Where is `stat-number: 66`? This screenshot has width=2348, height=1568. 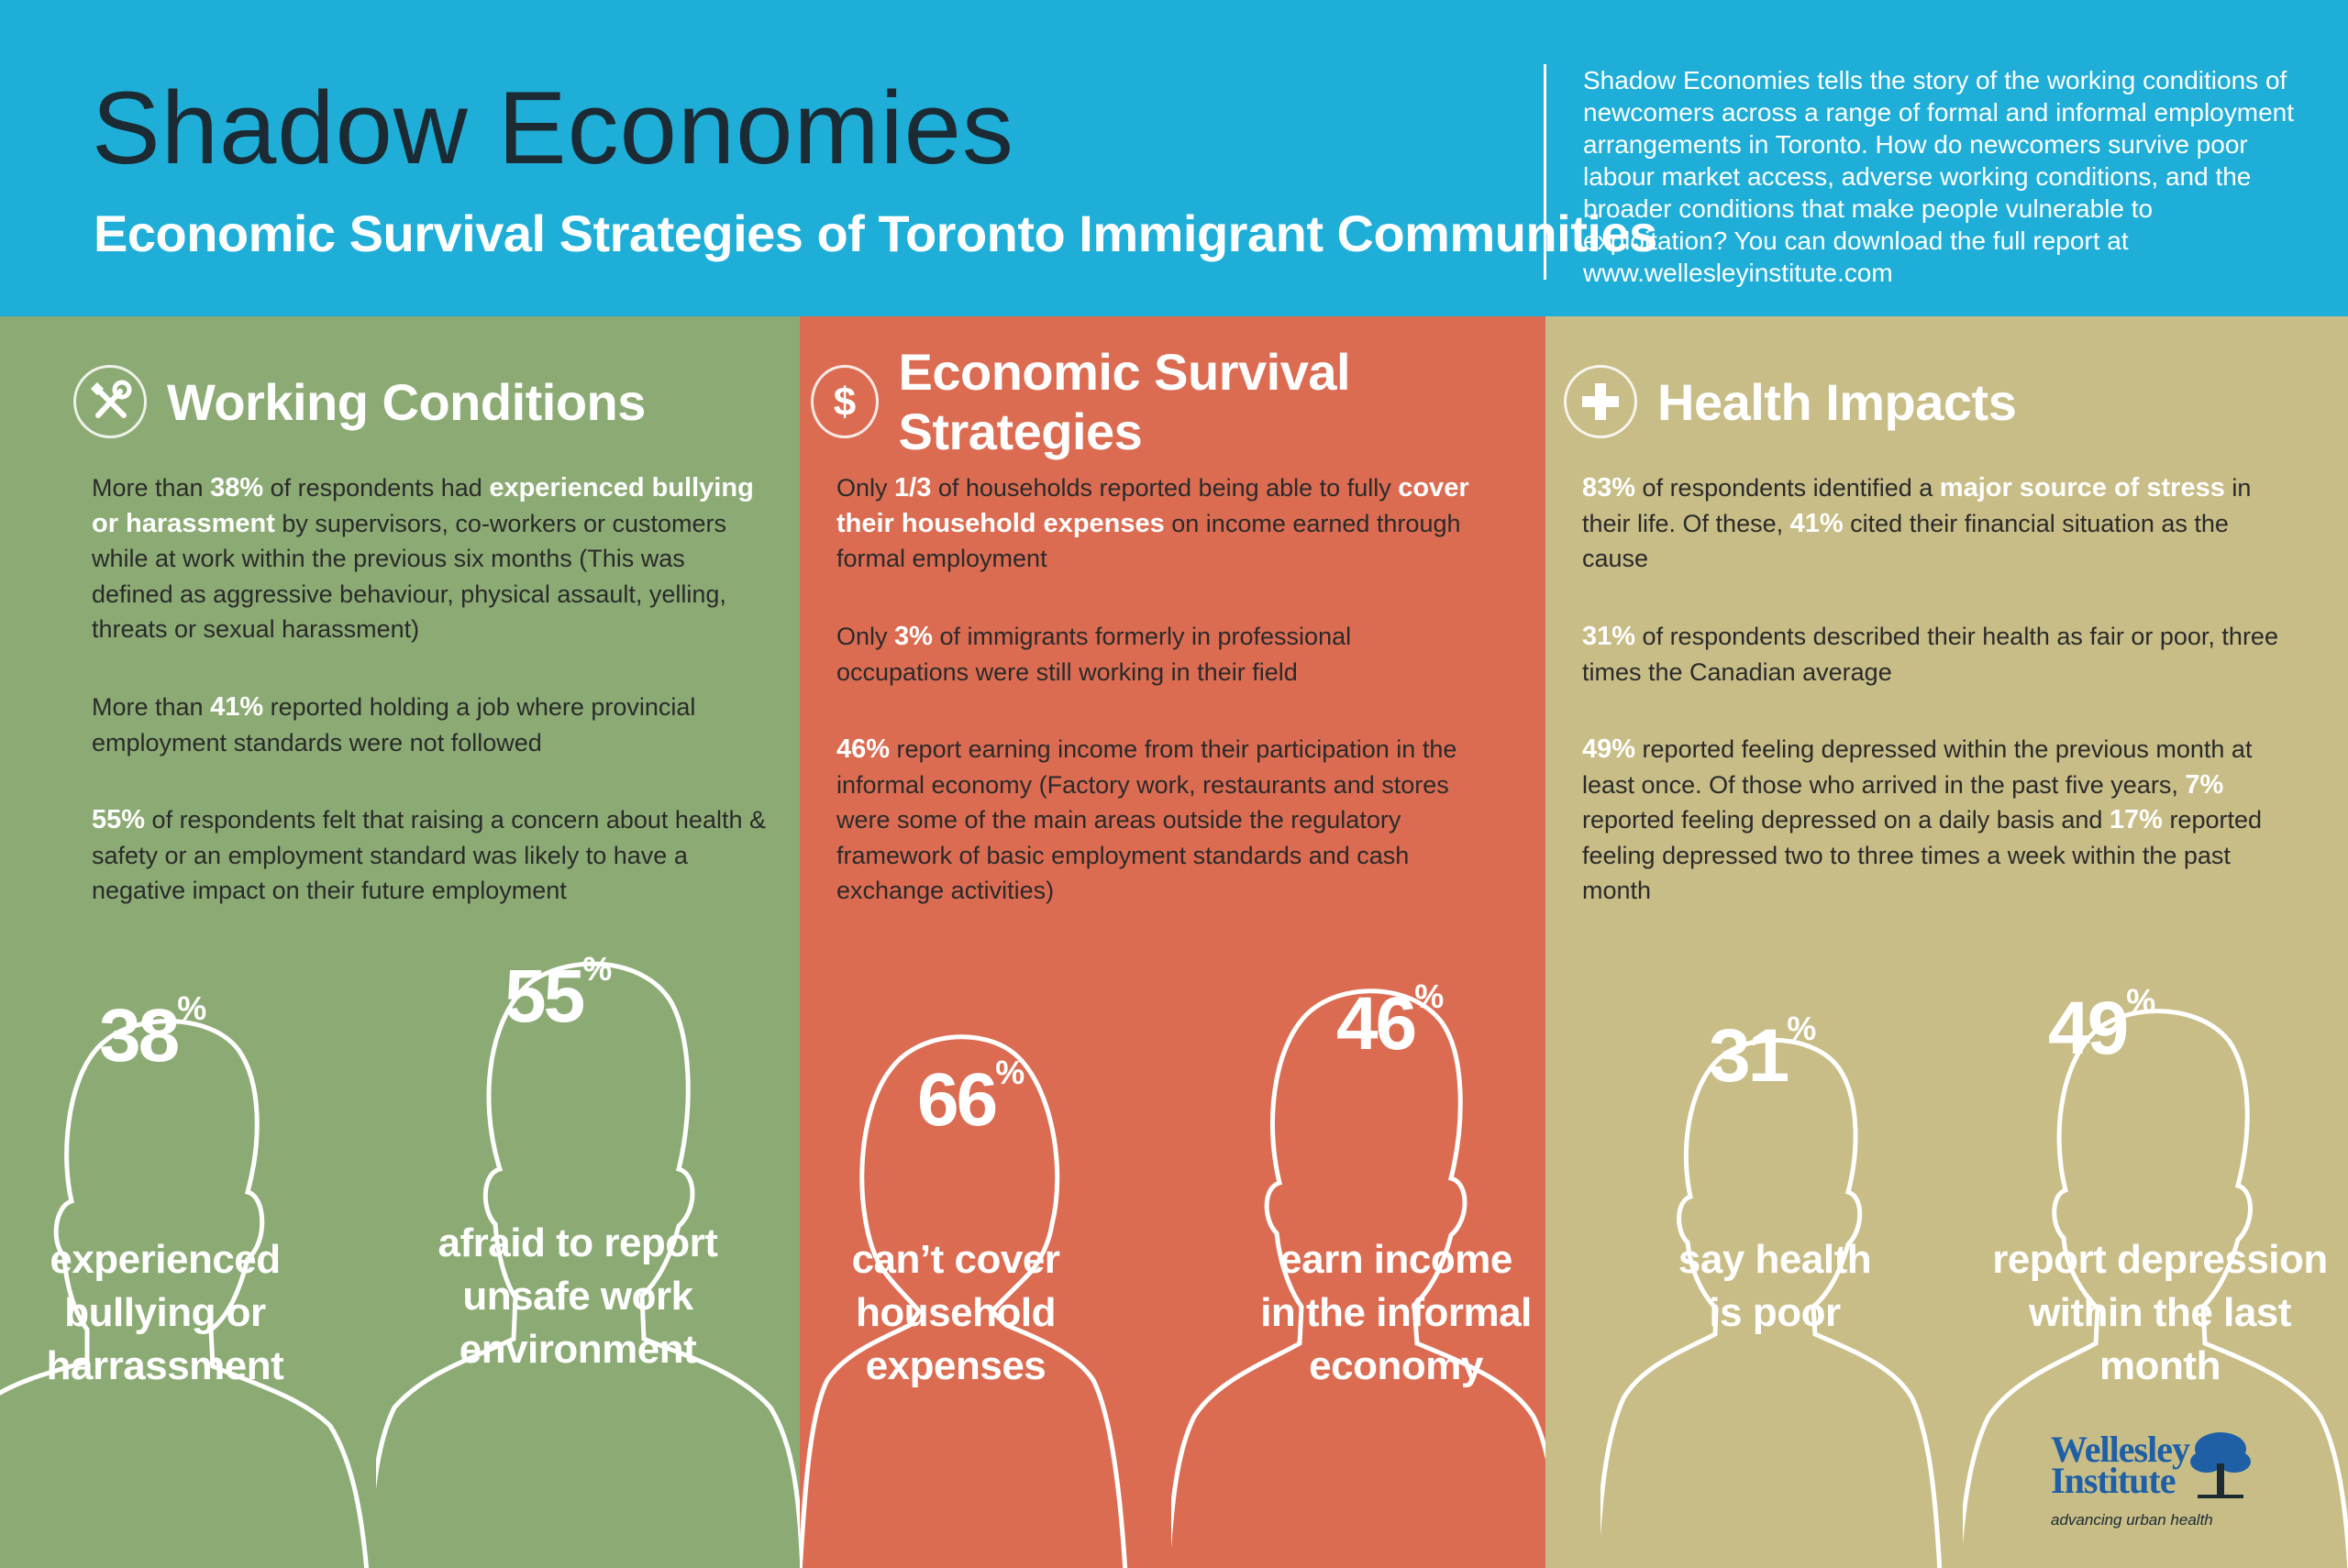 stat-number: 66 is located at coordinates (957, 1100).